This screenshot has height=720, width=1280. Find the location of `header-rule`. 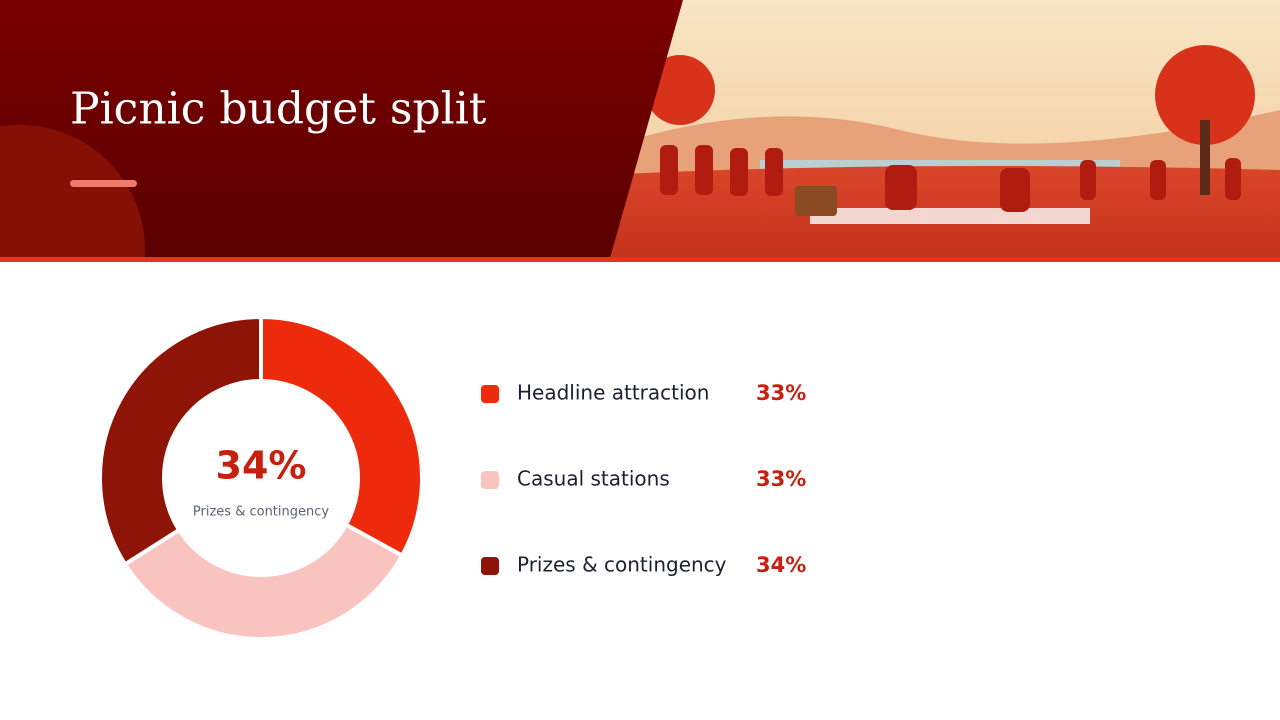

header-rule is located at coordinates (640, 259).